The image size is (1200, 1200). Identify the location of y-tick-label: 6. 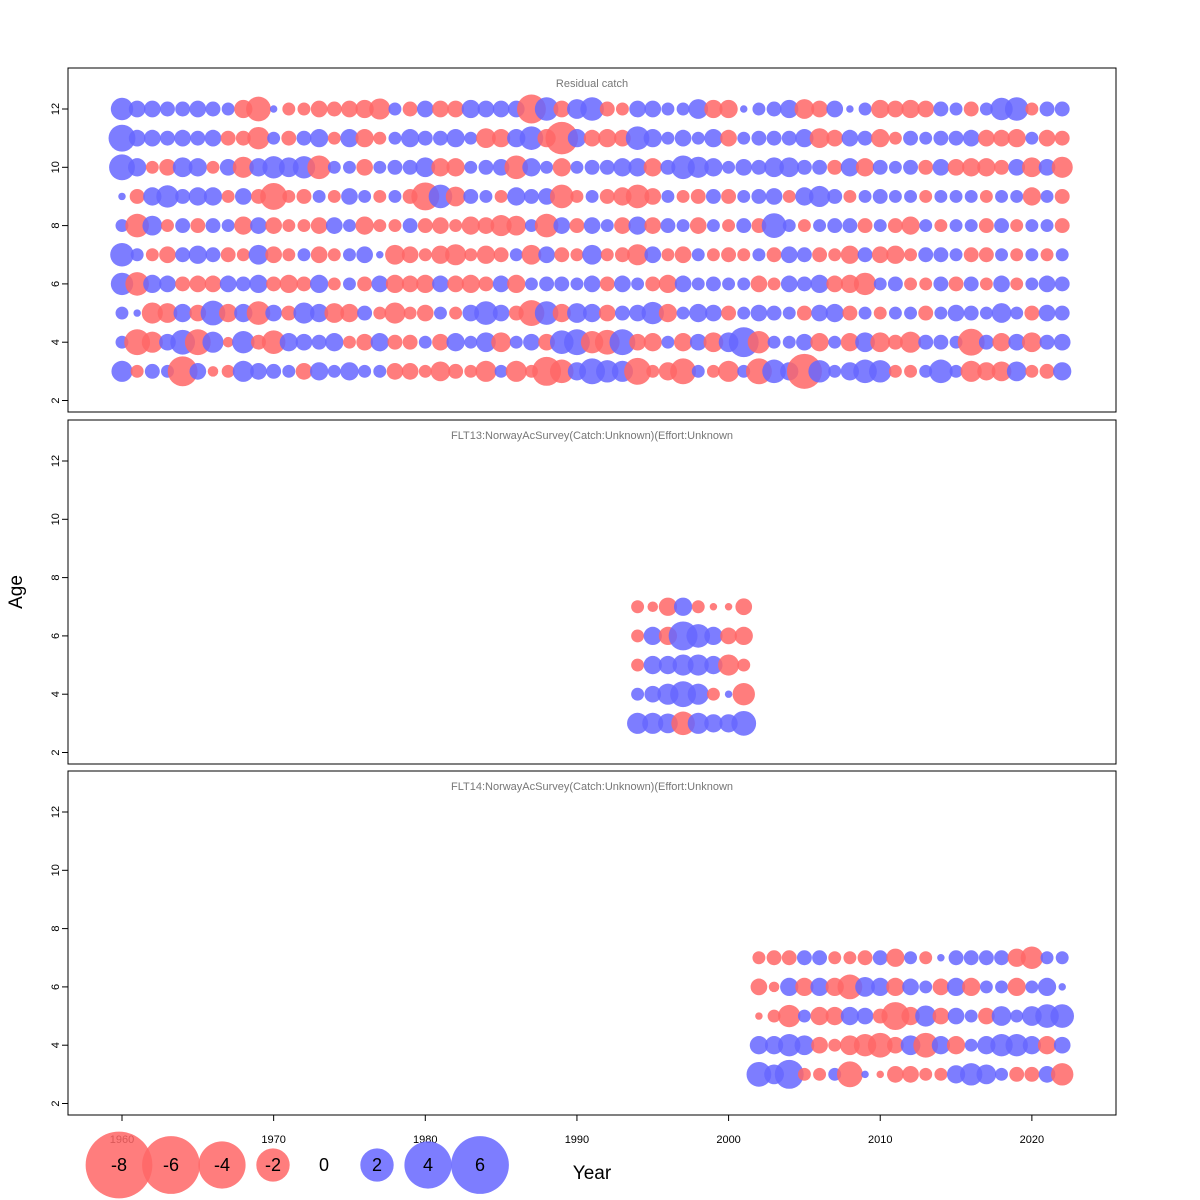
(56, 636).